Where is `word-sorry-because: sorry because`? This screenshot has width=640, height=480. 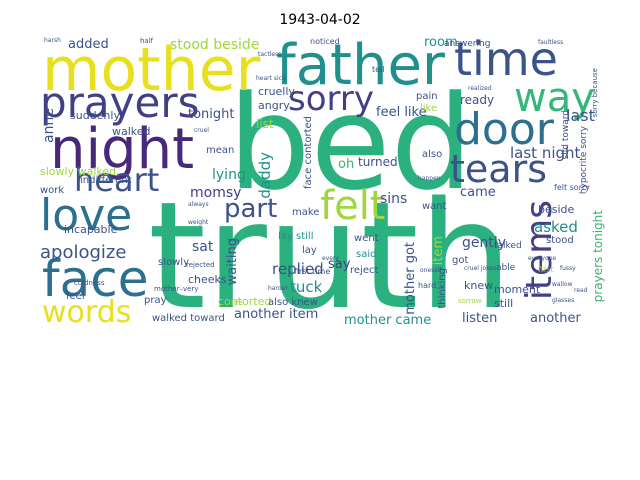
word-sorry-because: sorry because is located at coordinates (595, 93).